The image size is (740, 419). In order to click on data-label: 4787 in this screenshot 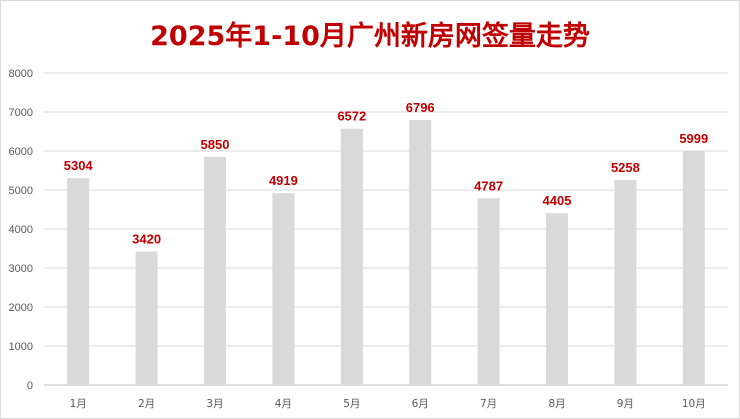, I will do `click(488, 185)`.